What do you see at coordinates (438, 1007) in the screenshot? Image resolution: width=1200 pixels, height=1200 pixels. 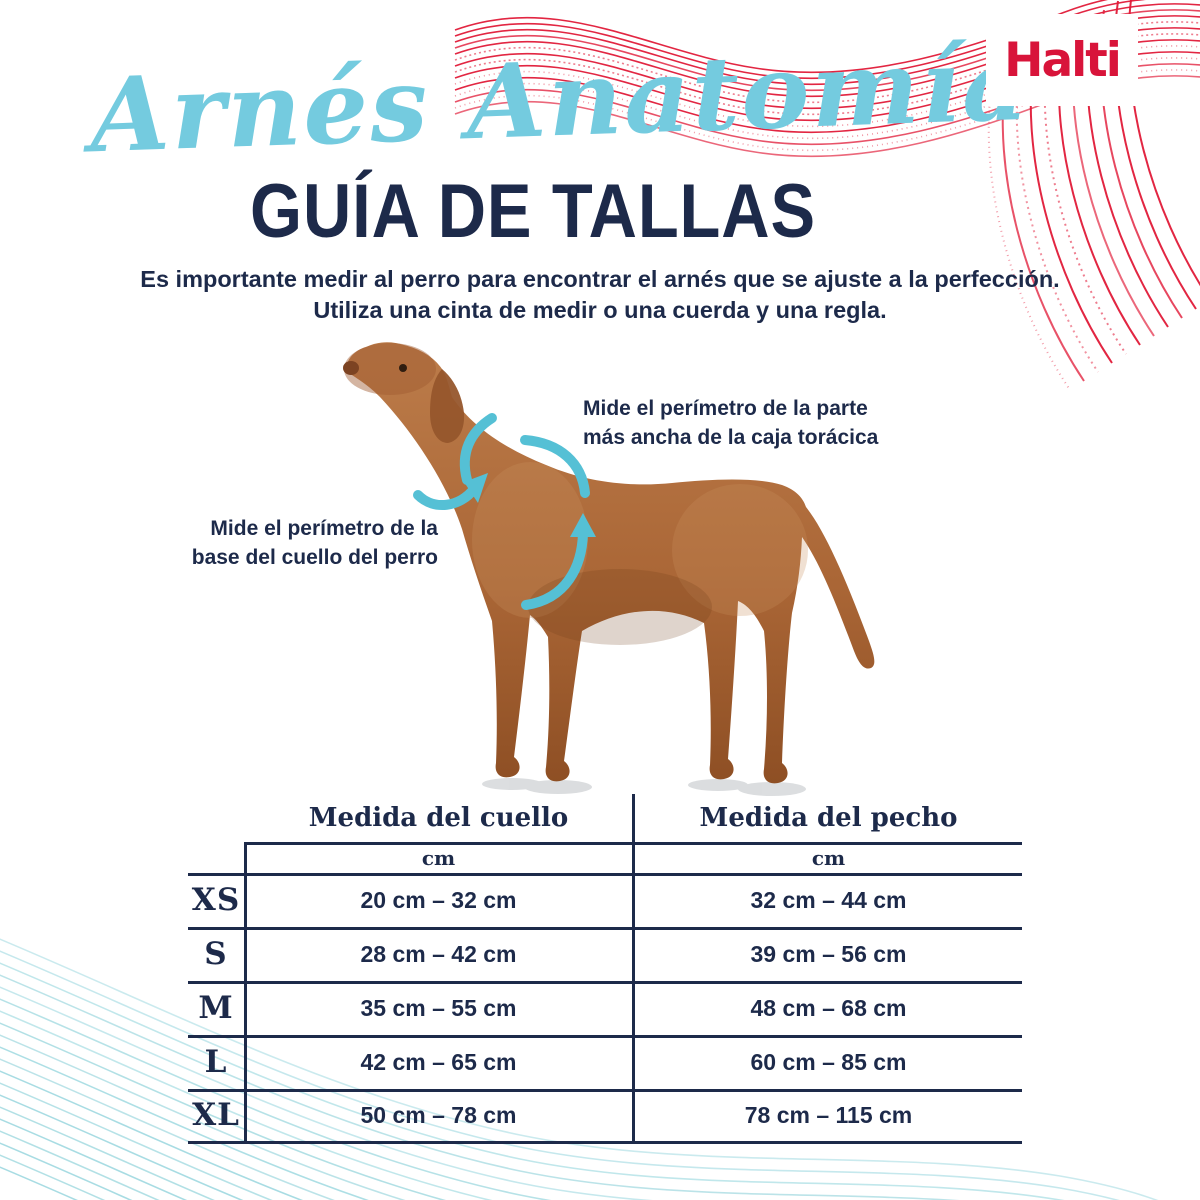 I see `neck-range: 35 cm – 55 cm` at bounding box center [438, 1007].